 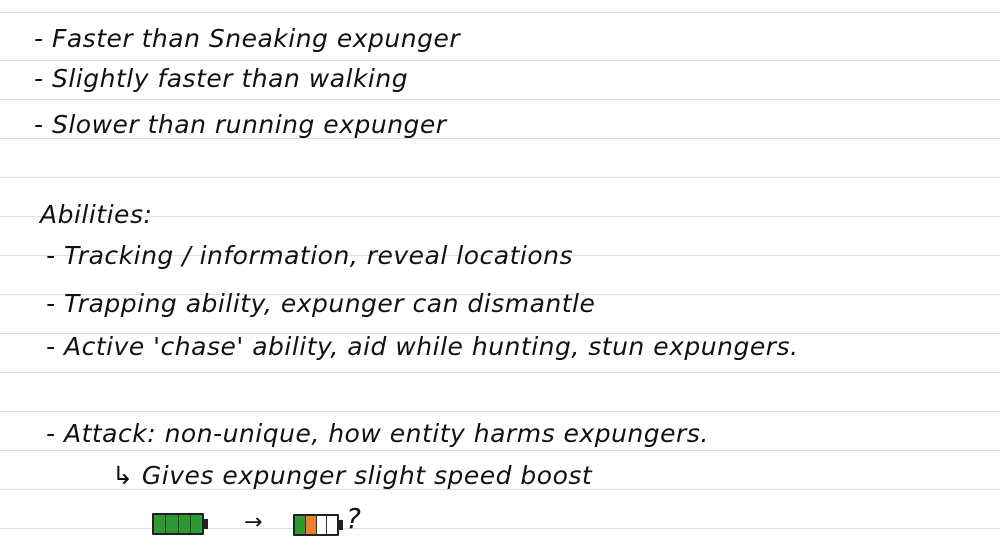 What do you see at coordinates (353, 518) in the screenshot?
I see `question-mark: ?` at bounding box center [353, 518].